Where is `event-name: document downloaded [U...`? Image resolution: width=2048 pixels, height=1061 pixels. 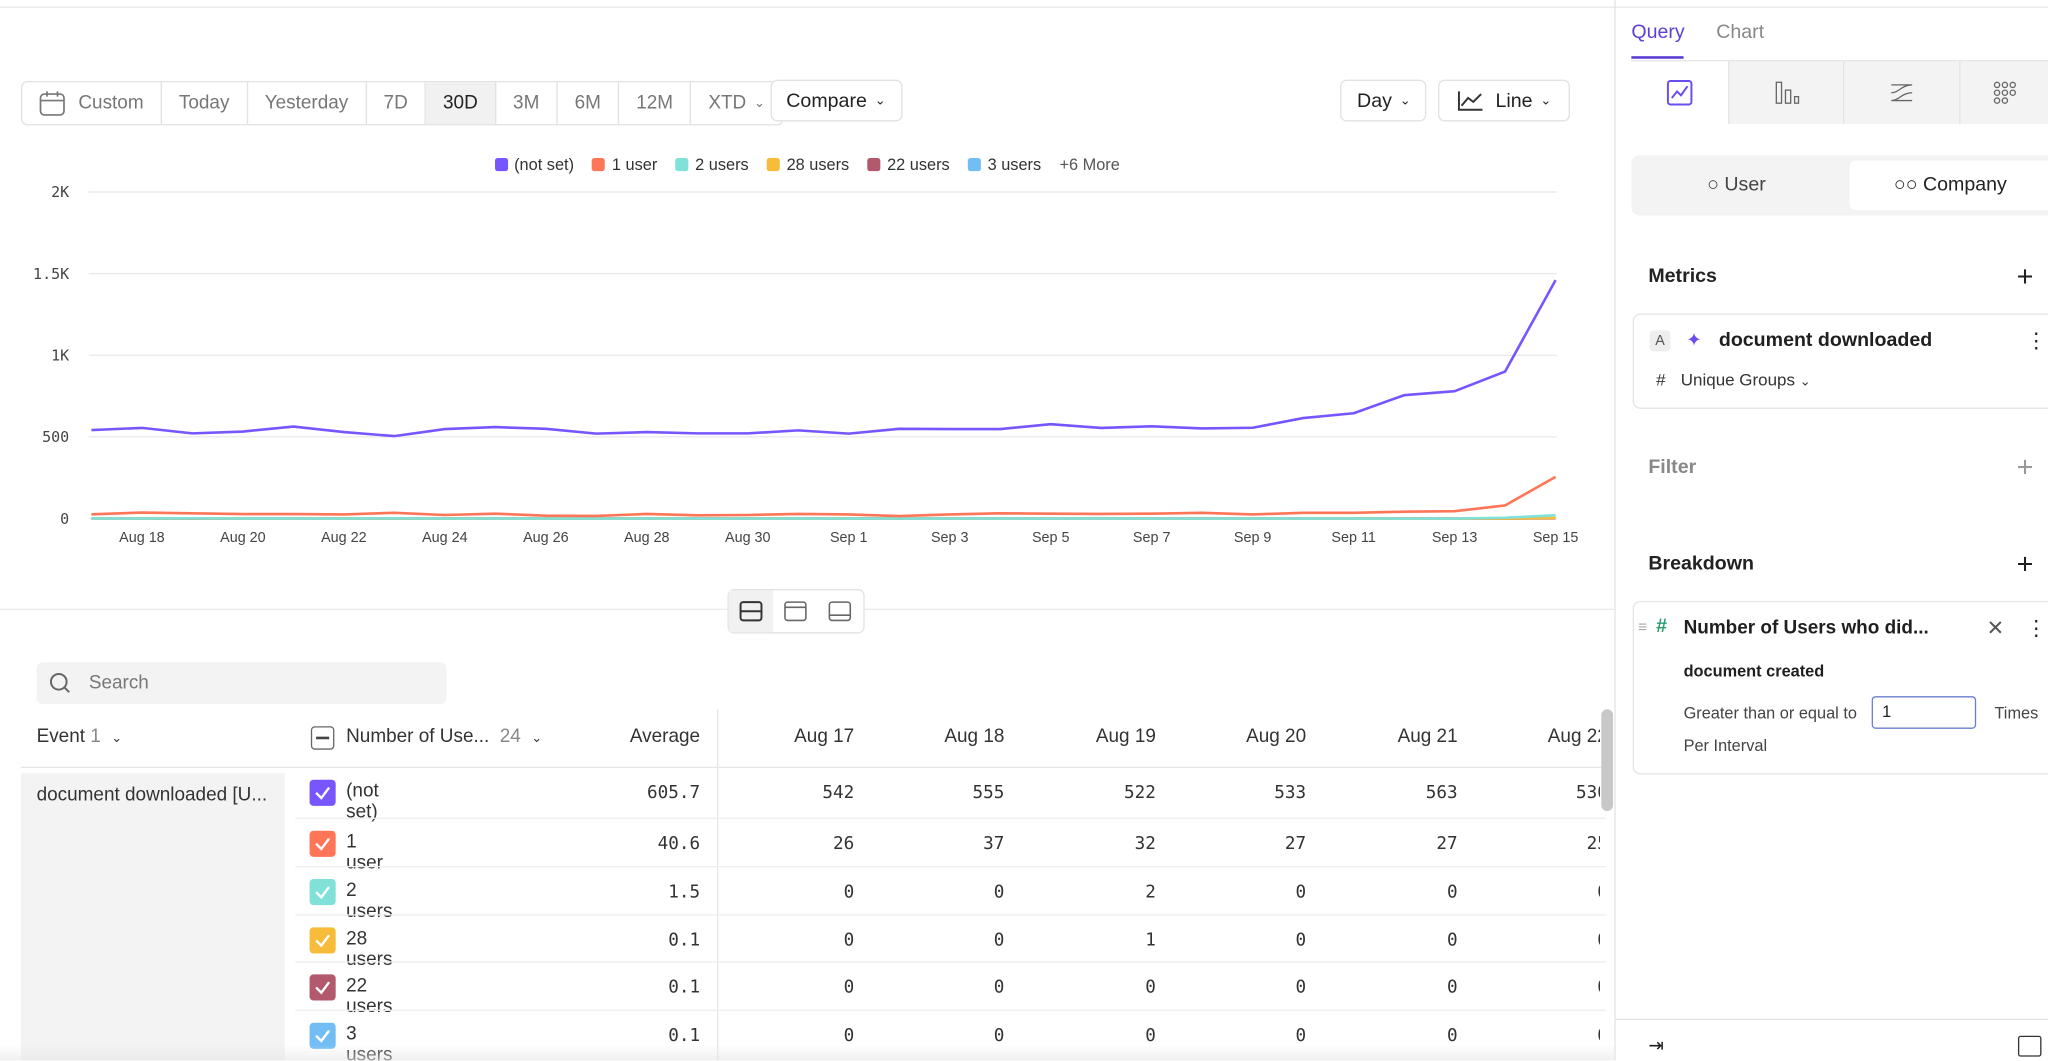 event-name: document downloaded [U... is located at coordinates (153, 795).